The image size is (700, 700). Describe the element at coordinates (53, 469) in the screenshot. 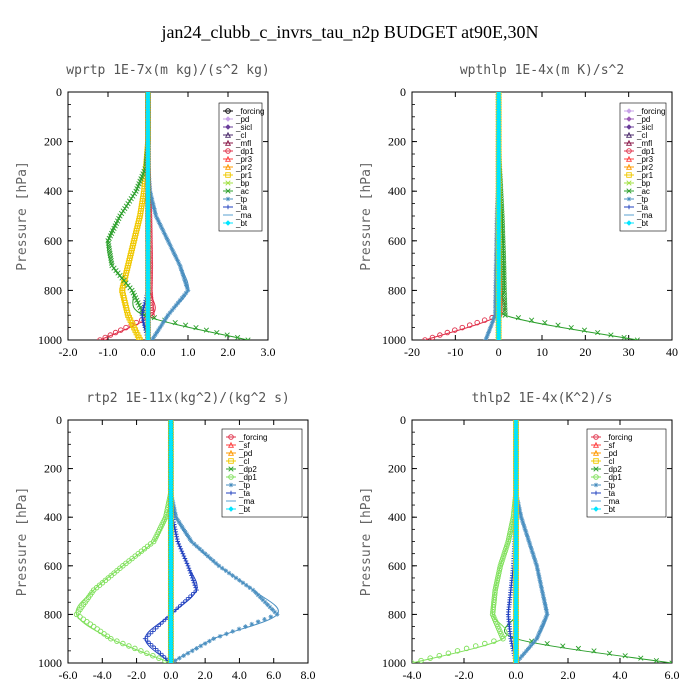

I see `y-tick-label: 200` at that location.